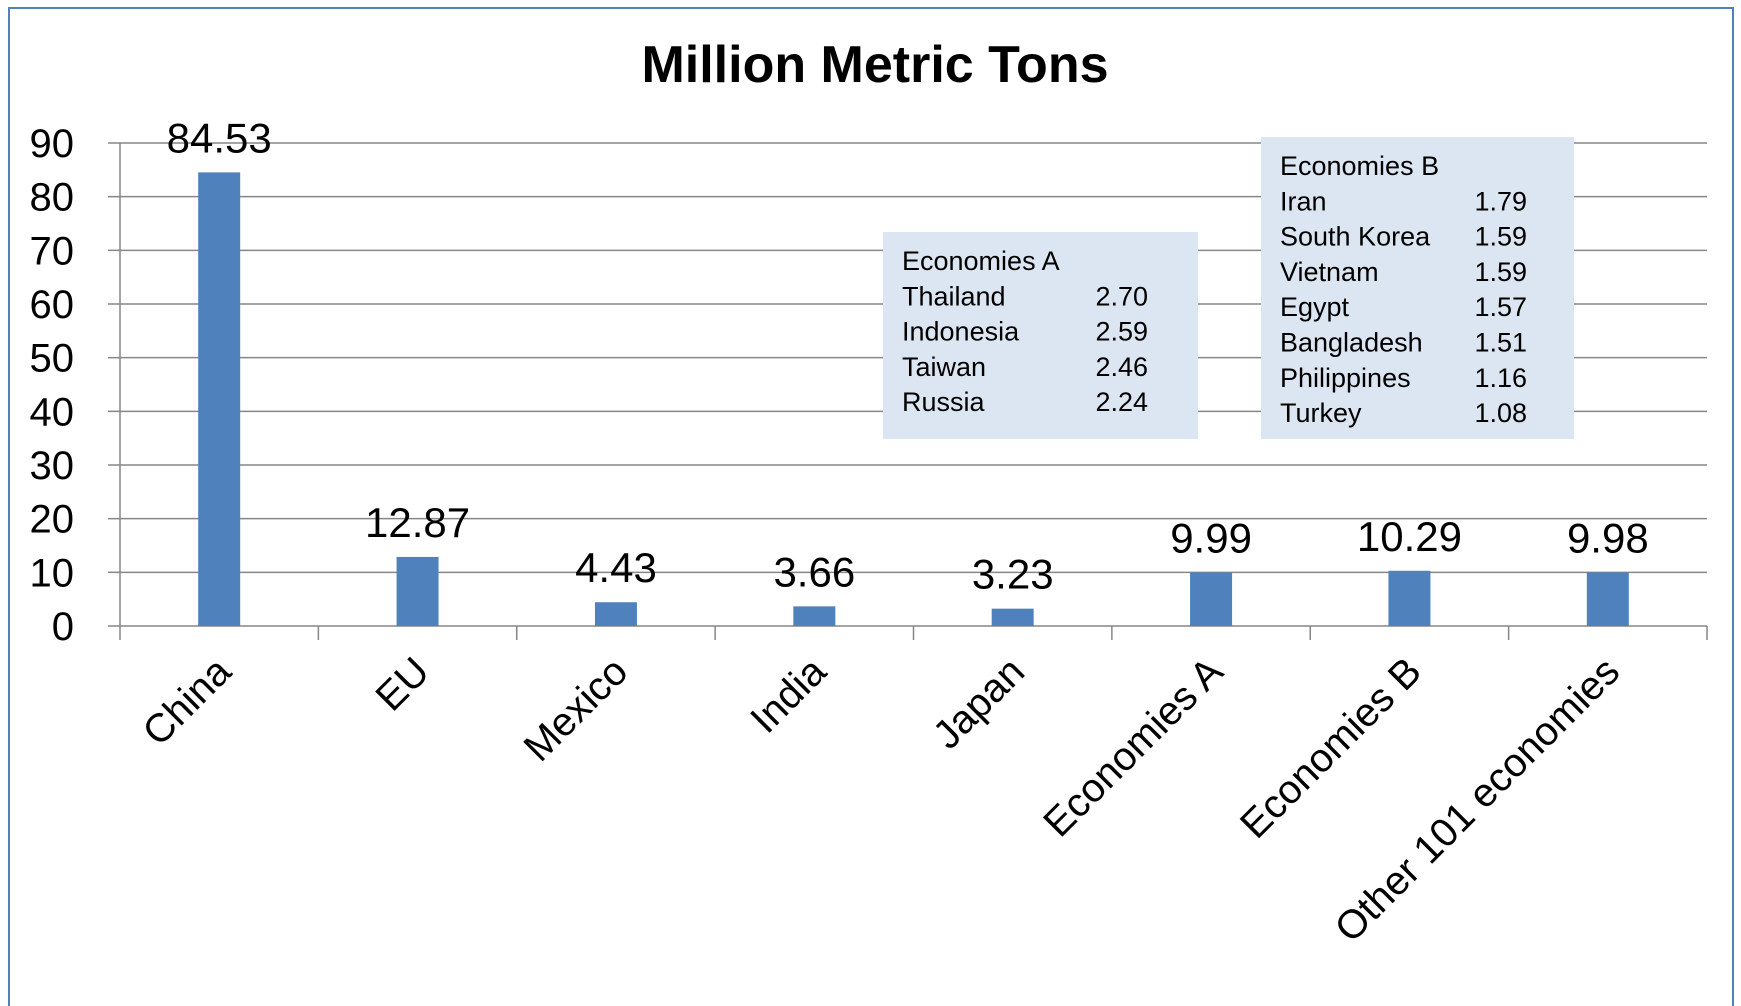  What do you see at coordinates (1409, 536) in the screenshot?
I see `data-label: 10.29` at bounding box center [1409, 536].